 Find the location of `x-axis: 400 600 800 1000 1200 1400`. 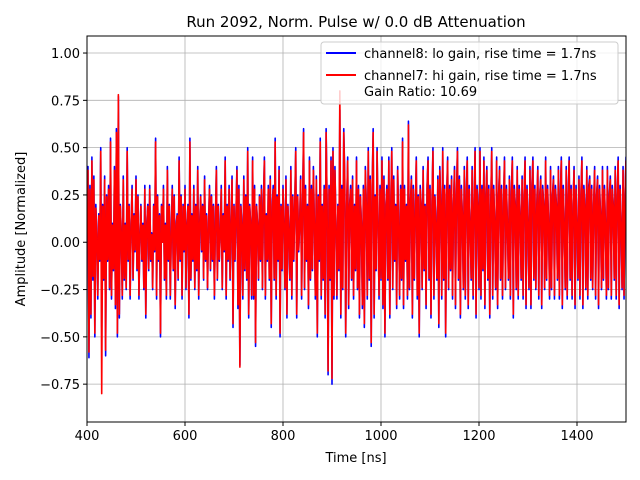

x-axis: 400 600 800 1000 1200 1400 is located at coordinates (334, 433).